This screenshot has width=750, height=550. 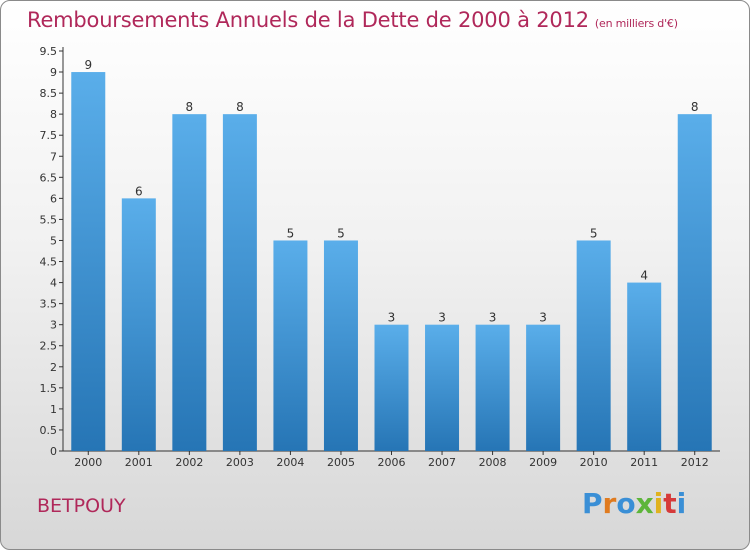 What do you see at coordinates (189, 462) in the screenshot?
I see `x-tick-label: 2002` at bounding box center [189, 462].